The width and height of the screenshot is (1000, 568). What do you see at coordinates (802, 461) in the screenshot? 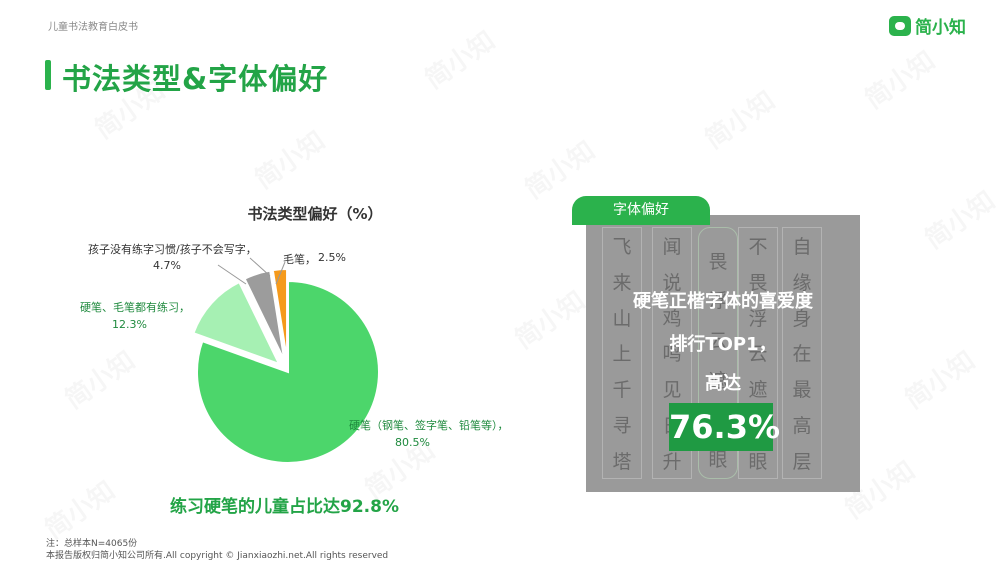
I see `calligraphy-char: 层` at bounding box center [802, 461].